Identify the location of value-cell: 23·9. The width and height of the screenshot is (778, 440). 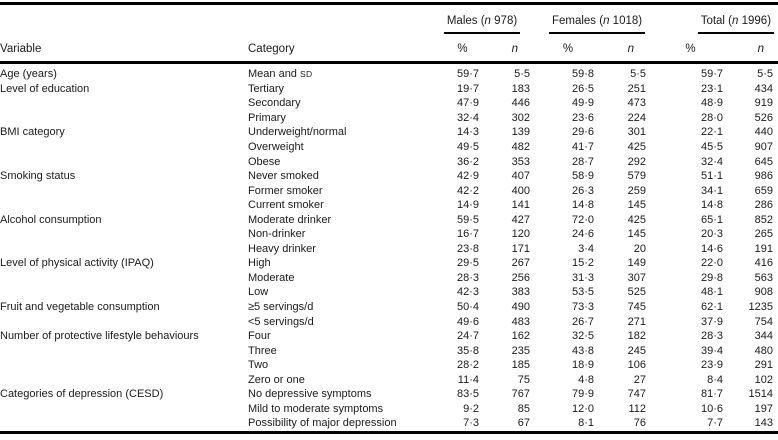
(712, 365).